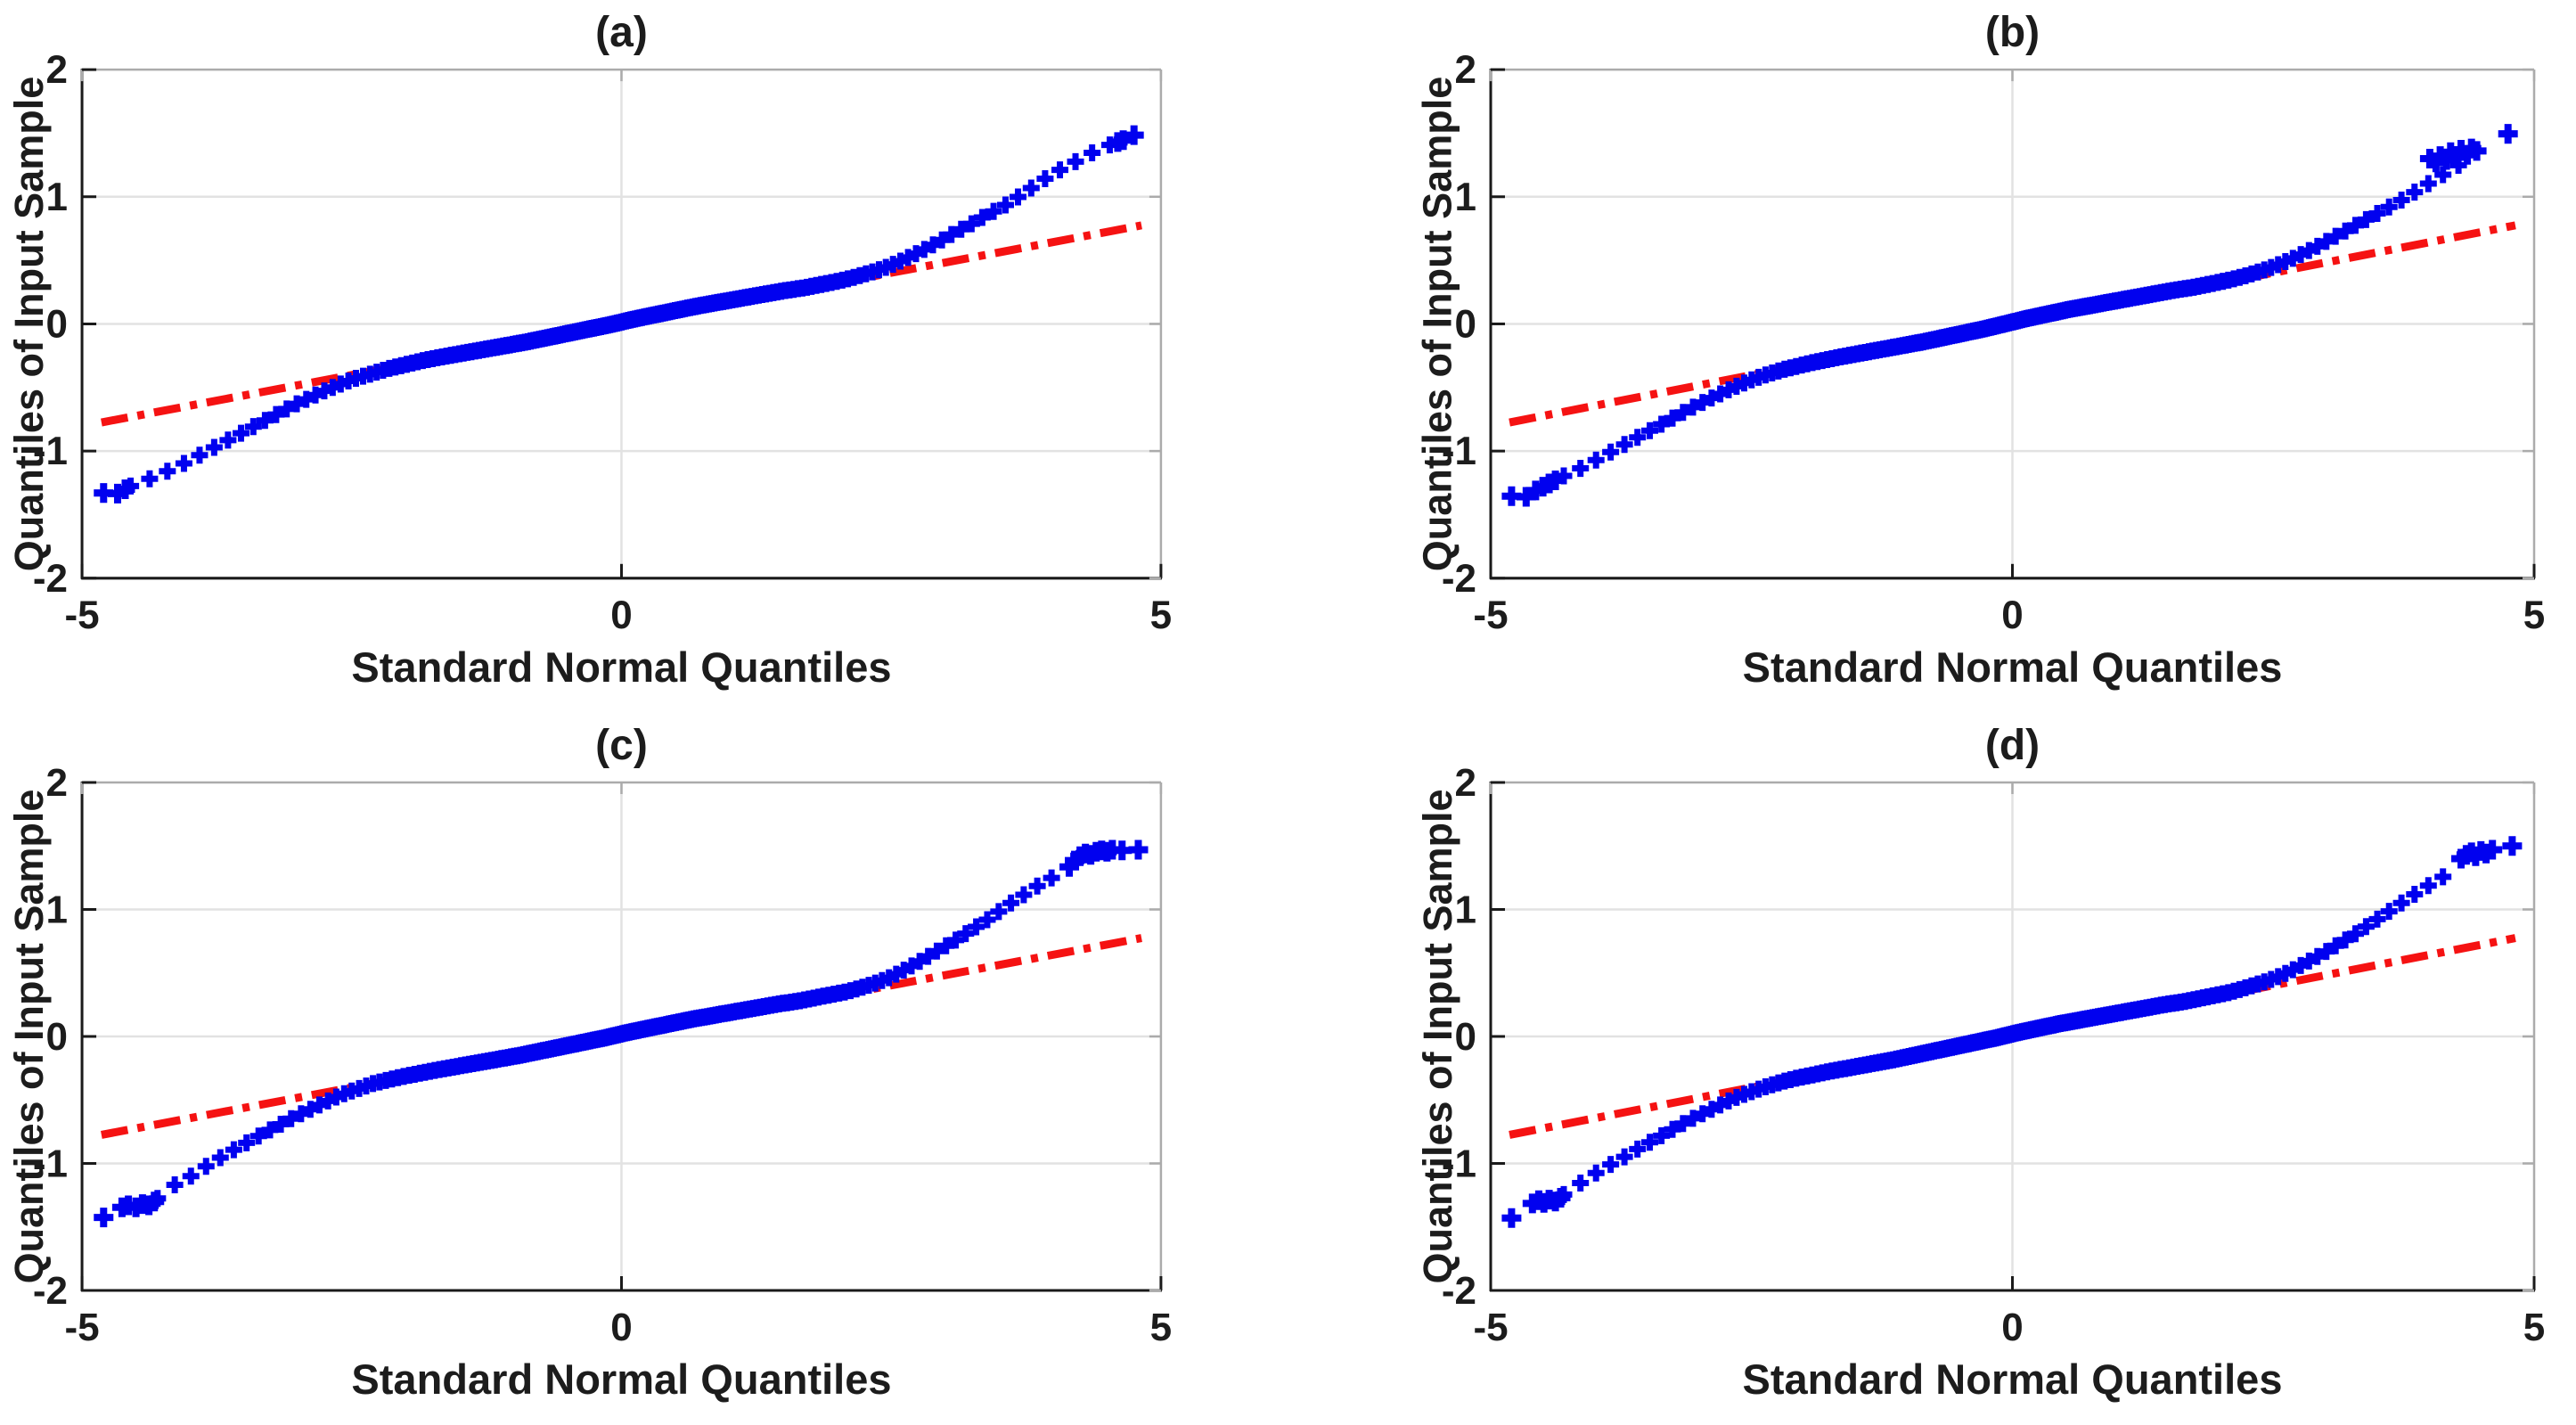 This screenshot has height=1425, width=2576. What do you see at coordinates (2012, 32) in the screenshot?
I see `panel-title: (b)` at bounding box center [2012, 32].